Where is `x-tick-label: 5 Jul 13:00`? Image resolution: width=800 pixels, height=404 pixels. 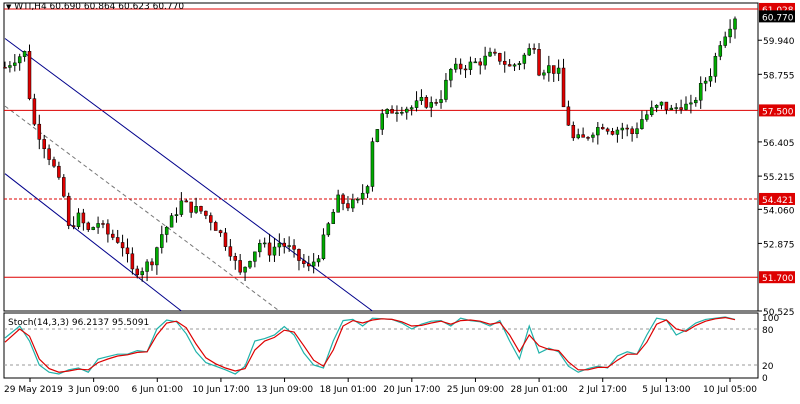 x-tick-label: 5 Jul 13:00 is located at coordinates (666, 390).